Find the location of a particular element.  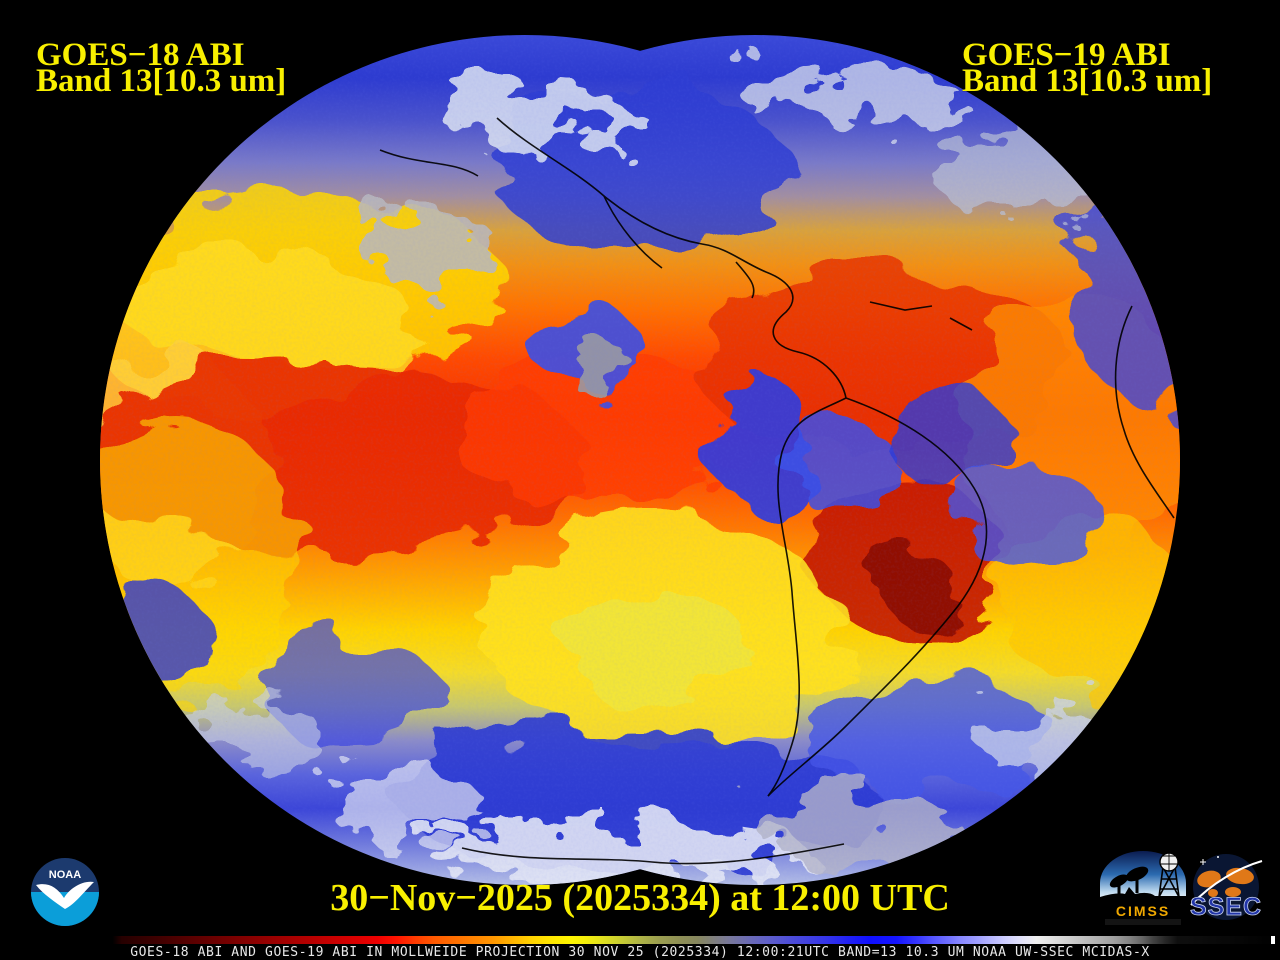

dish-icons is located at coordinates (1143, 884).